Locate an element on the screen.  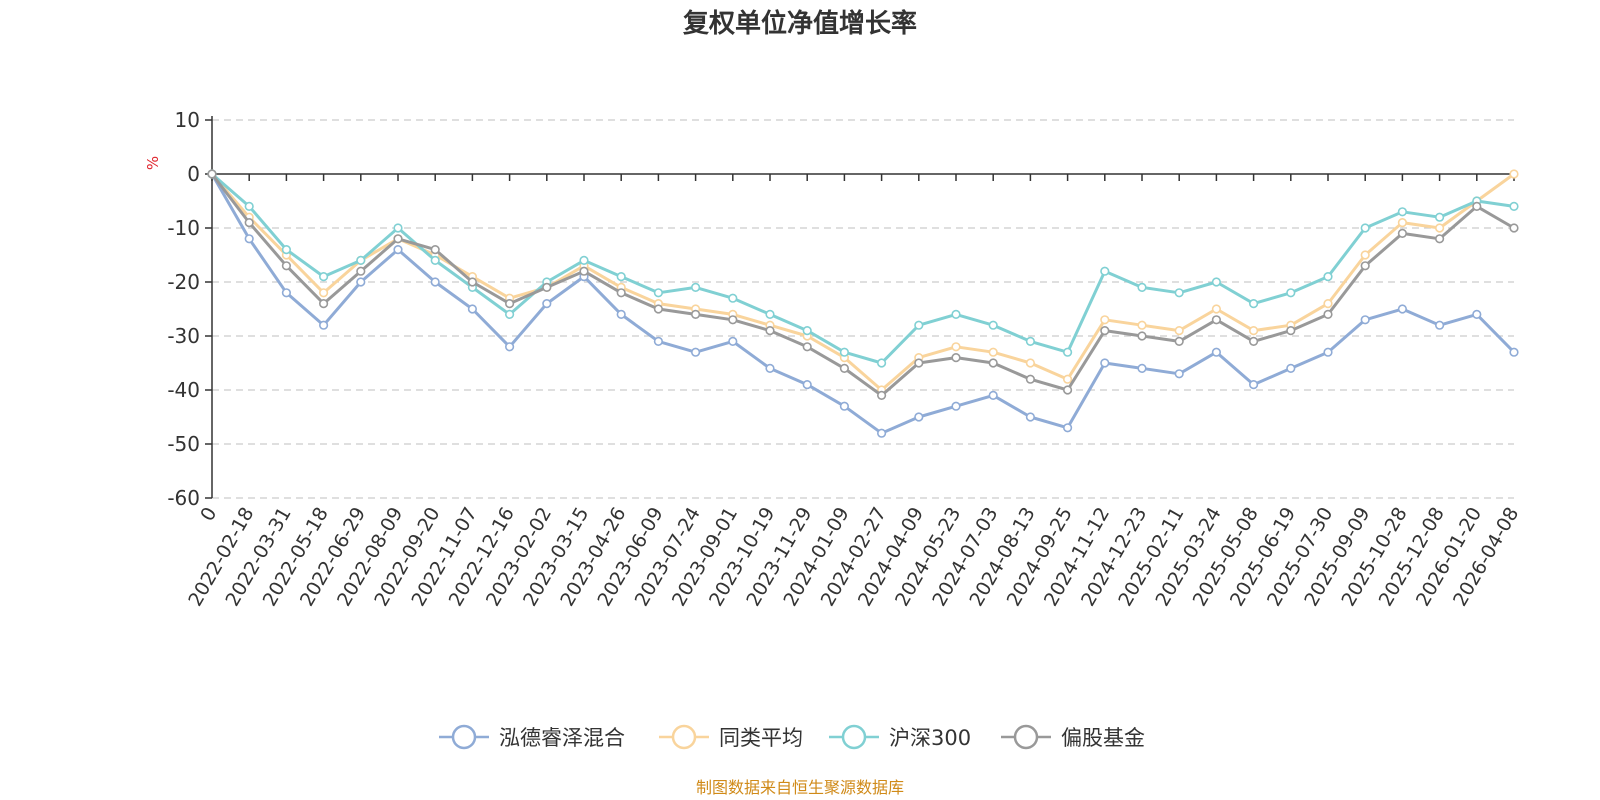
y-tick-label: -50 is located at coordinates (183, 444).